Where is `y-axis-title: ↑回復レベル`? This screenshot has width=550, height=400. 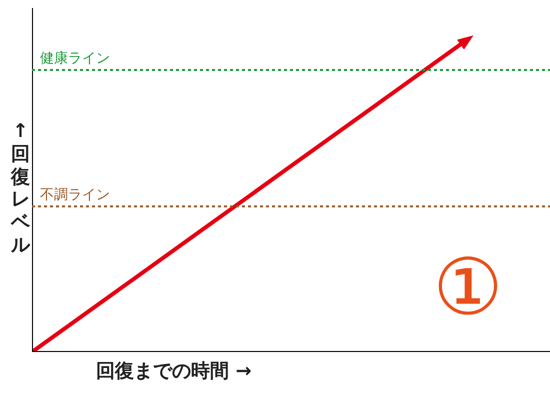 y-axis-title: ↑回復レベル is located at coordinates (20, 188).